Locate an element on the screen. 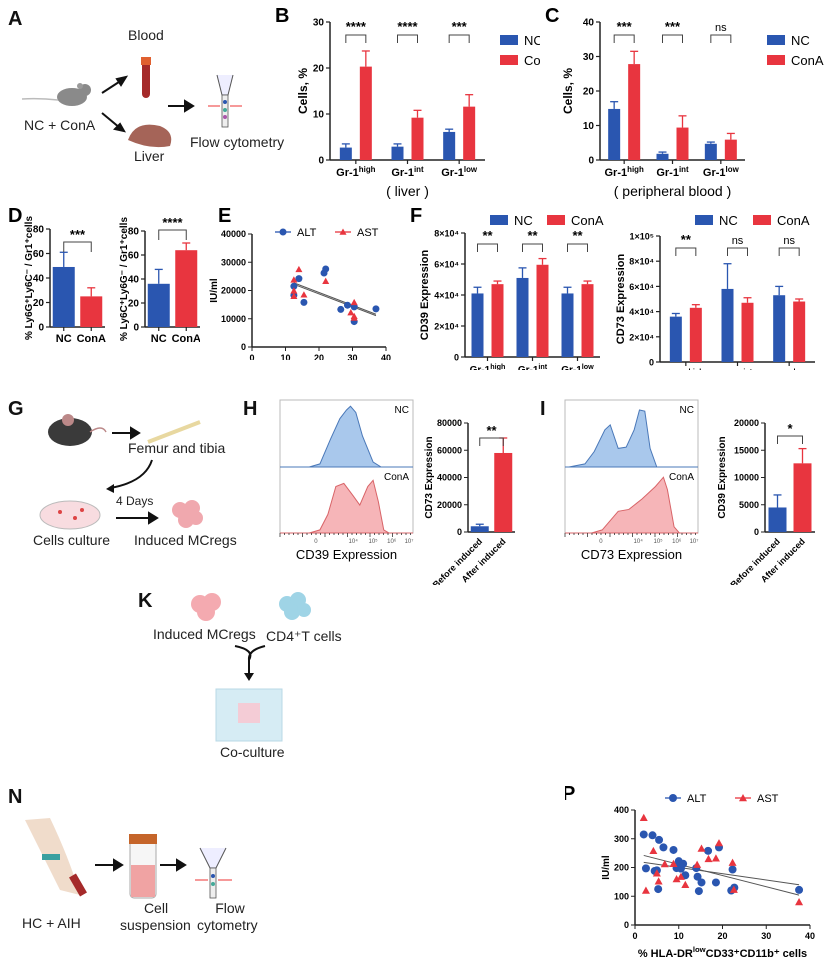 The width and height of the screenshot is (825, 962). histogram-nc is located at coordinates (346, 436).